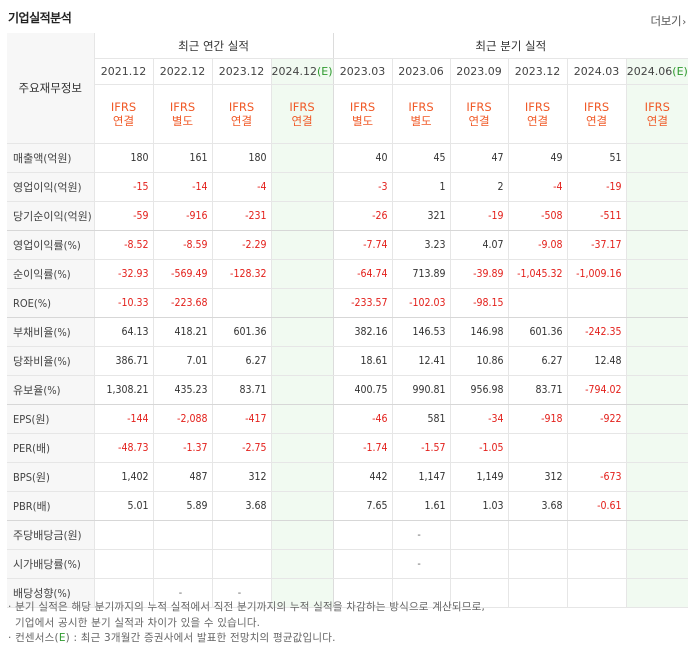 This screenshot has height=648, width=694. I want to click on table-cell: 1,402, so click(123, 477).